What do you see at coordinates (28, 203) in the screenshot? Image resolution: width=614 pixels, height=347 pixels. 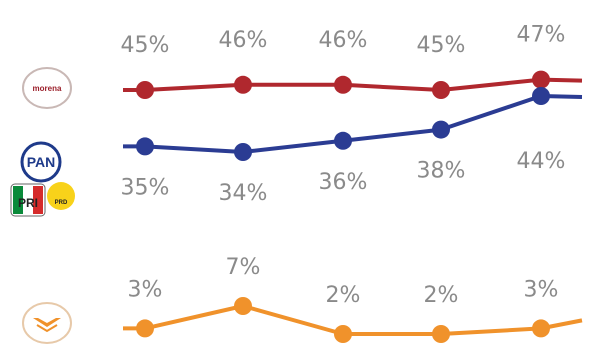 I see `pri-logo-label: PRI` at bounding box center [28, 203].